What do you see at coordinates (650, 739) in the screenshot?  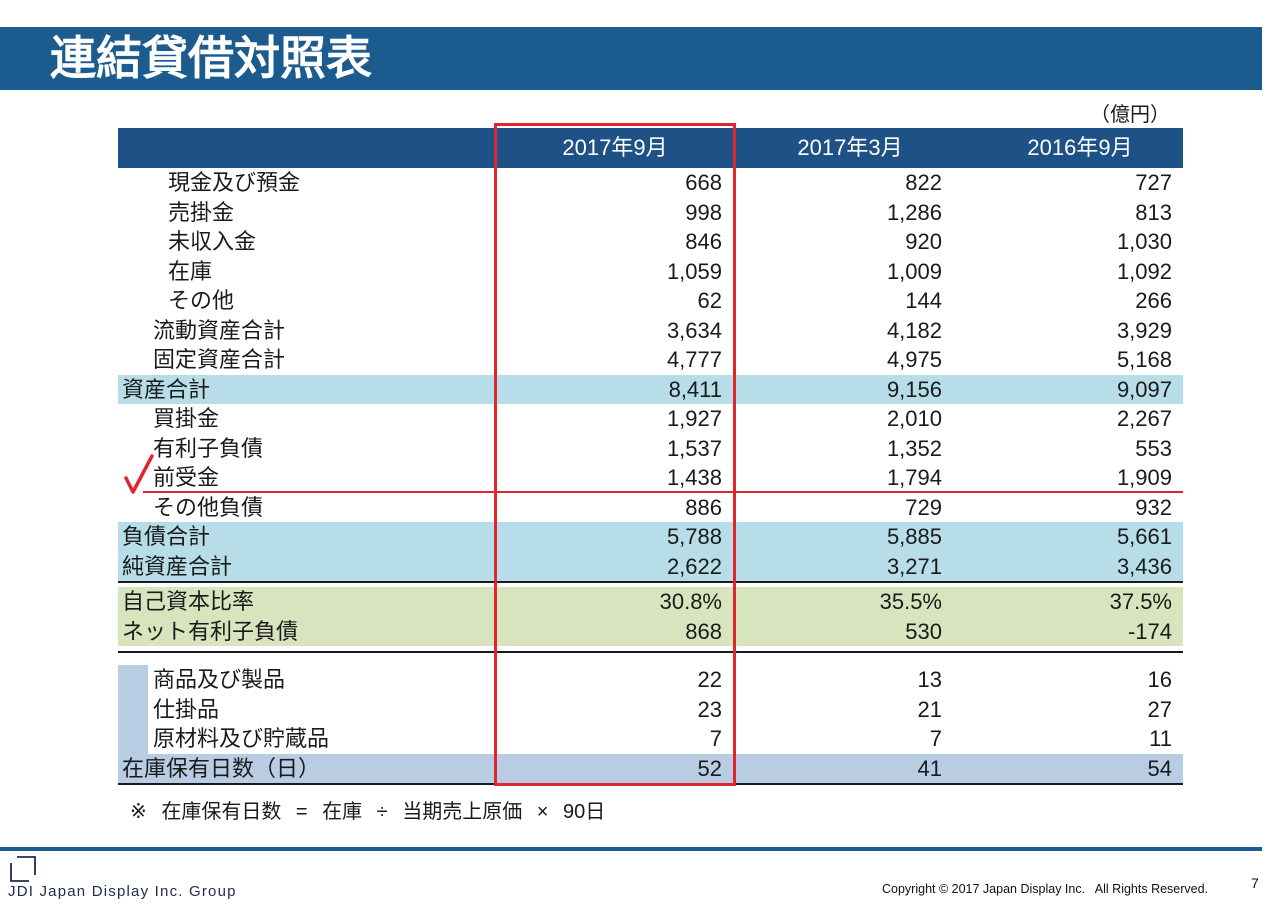 I see `inventory-item-row: 原材料及び貯蔵品 7 7 11` at bounding box center [650, 739].